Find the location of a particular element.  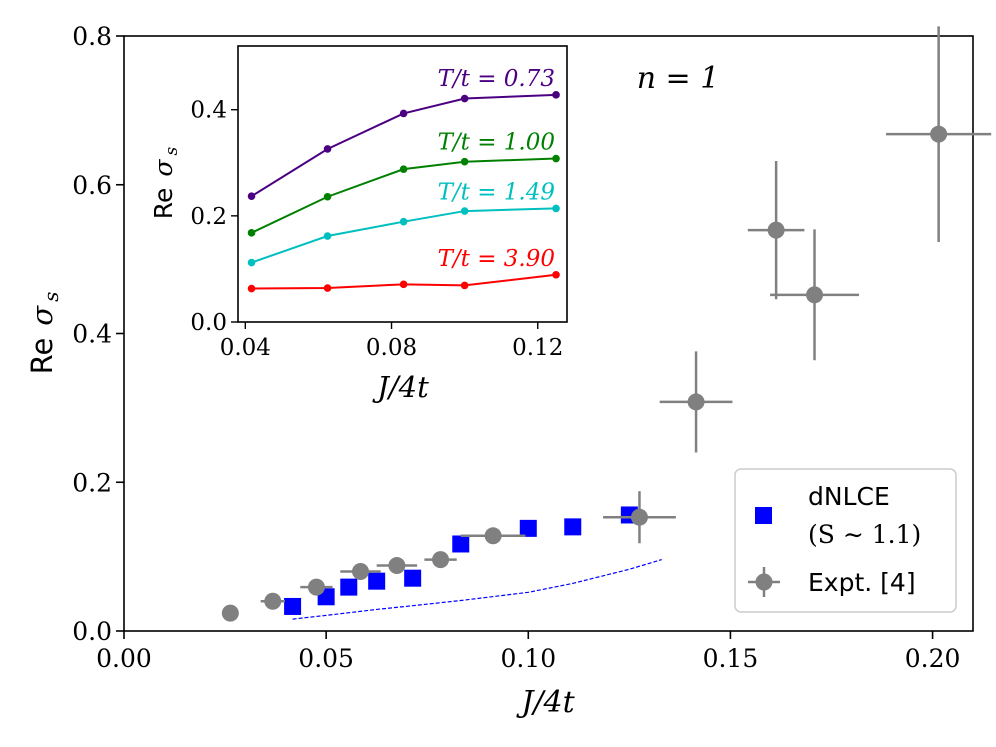

main-x-tick-label: 0.10 is located at coordinates (528, 658).